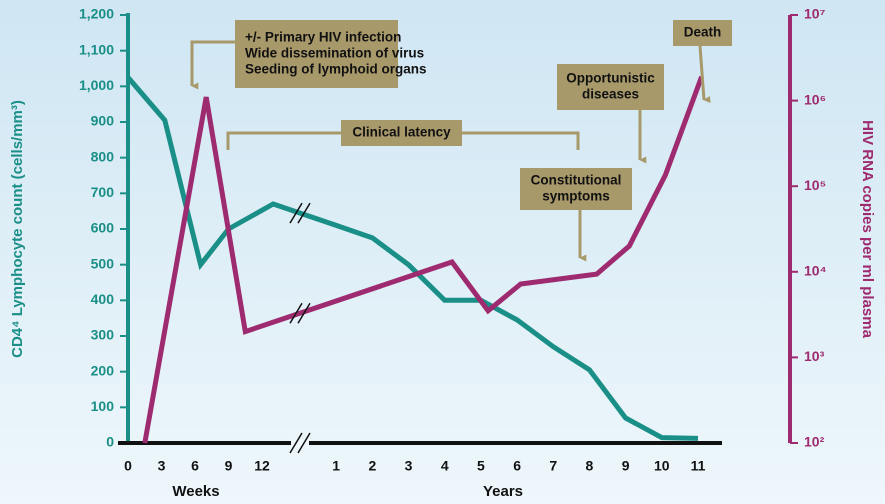 The width and height of the screenshot is (885, 504). What do you see at coordinates (336, 466) in the screenshot?
I see `x-tick-label: 1` at bounding box center [336, 466].